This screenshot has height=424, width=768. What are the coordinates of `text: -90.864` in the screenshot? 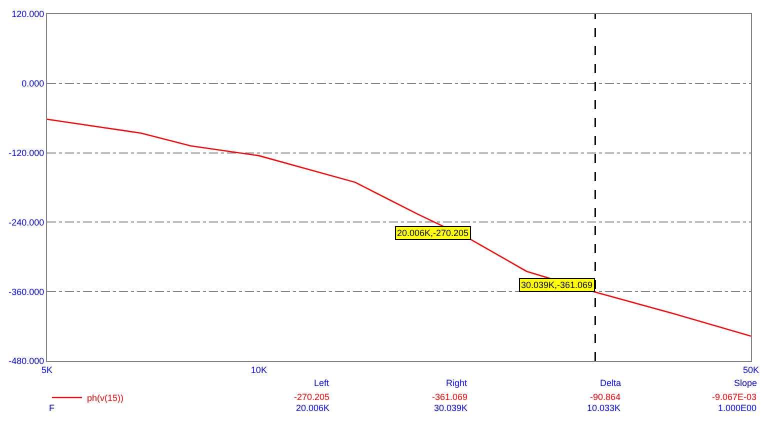 It's located at (605, 397).